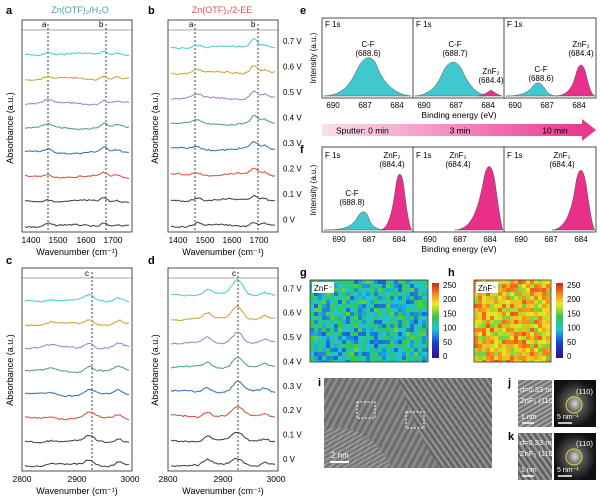 The image size is (600, 497). Describe the element at coordinates (479, 198) in the screenshot. I see `panel-f-sub2-znf2-peak` at that location.